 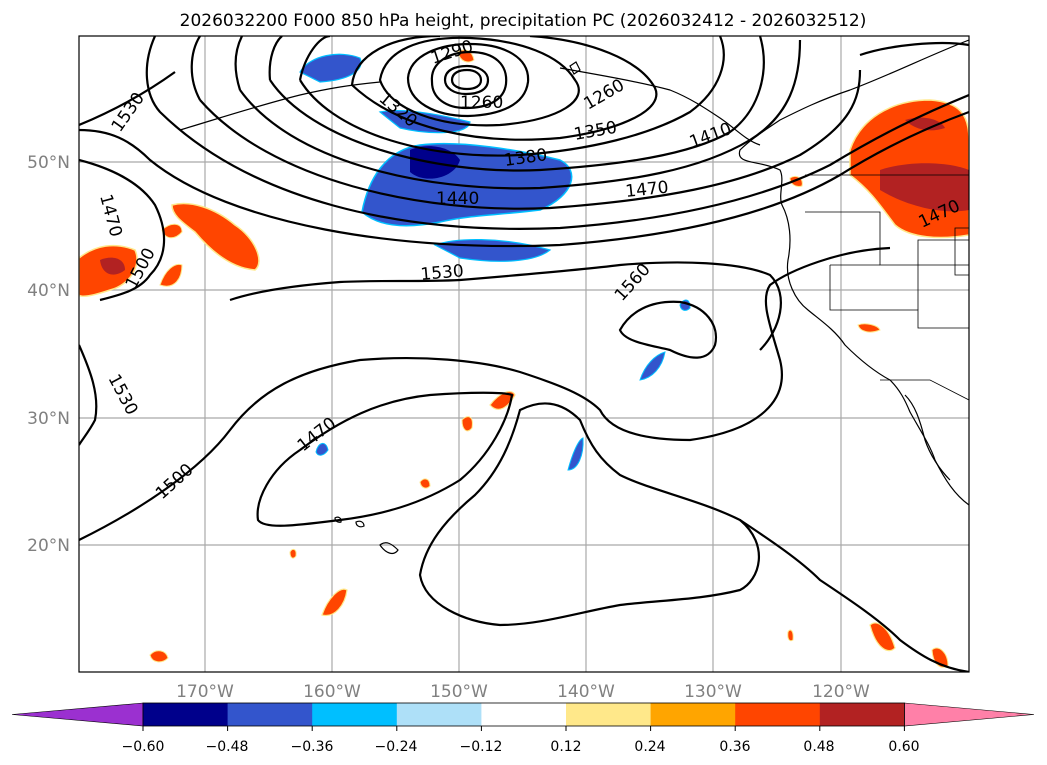 What do you see at coordinates (646, 190) in the screenshot?
I see `contour-label: 1470` at bounding box center [646, 190].